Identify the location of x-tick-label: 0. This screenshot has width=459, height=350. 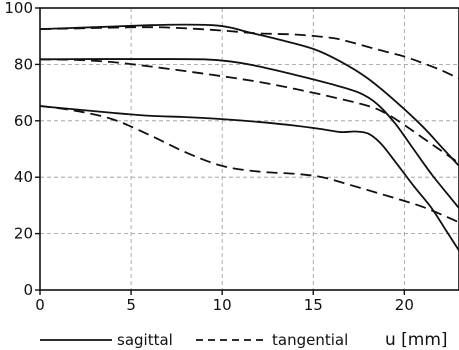
(40, 305).